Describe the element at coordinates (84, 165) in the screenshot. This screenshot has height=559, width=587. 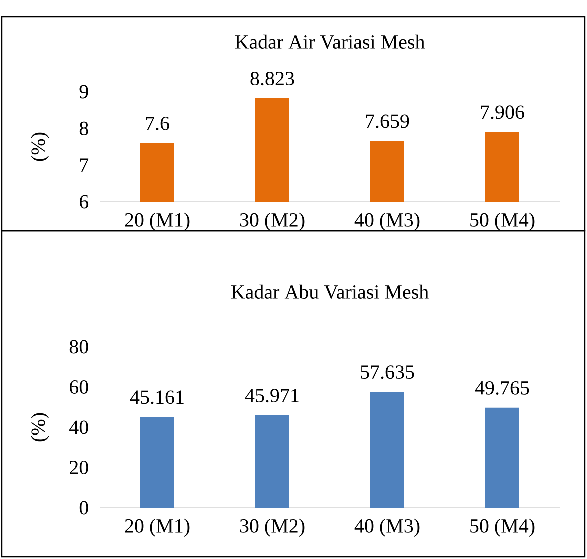
I see `y-tick-label: 7` at that location.